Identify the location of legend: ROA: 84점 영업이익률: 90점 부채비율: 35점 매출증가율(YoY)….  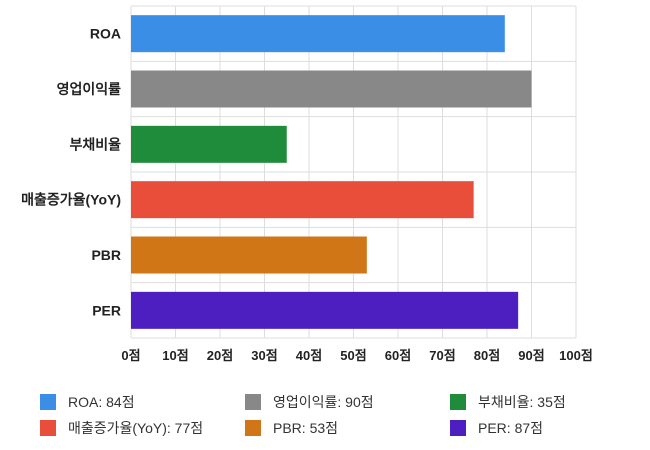
(340, 416).